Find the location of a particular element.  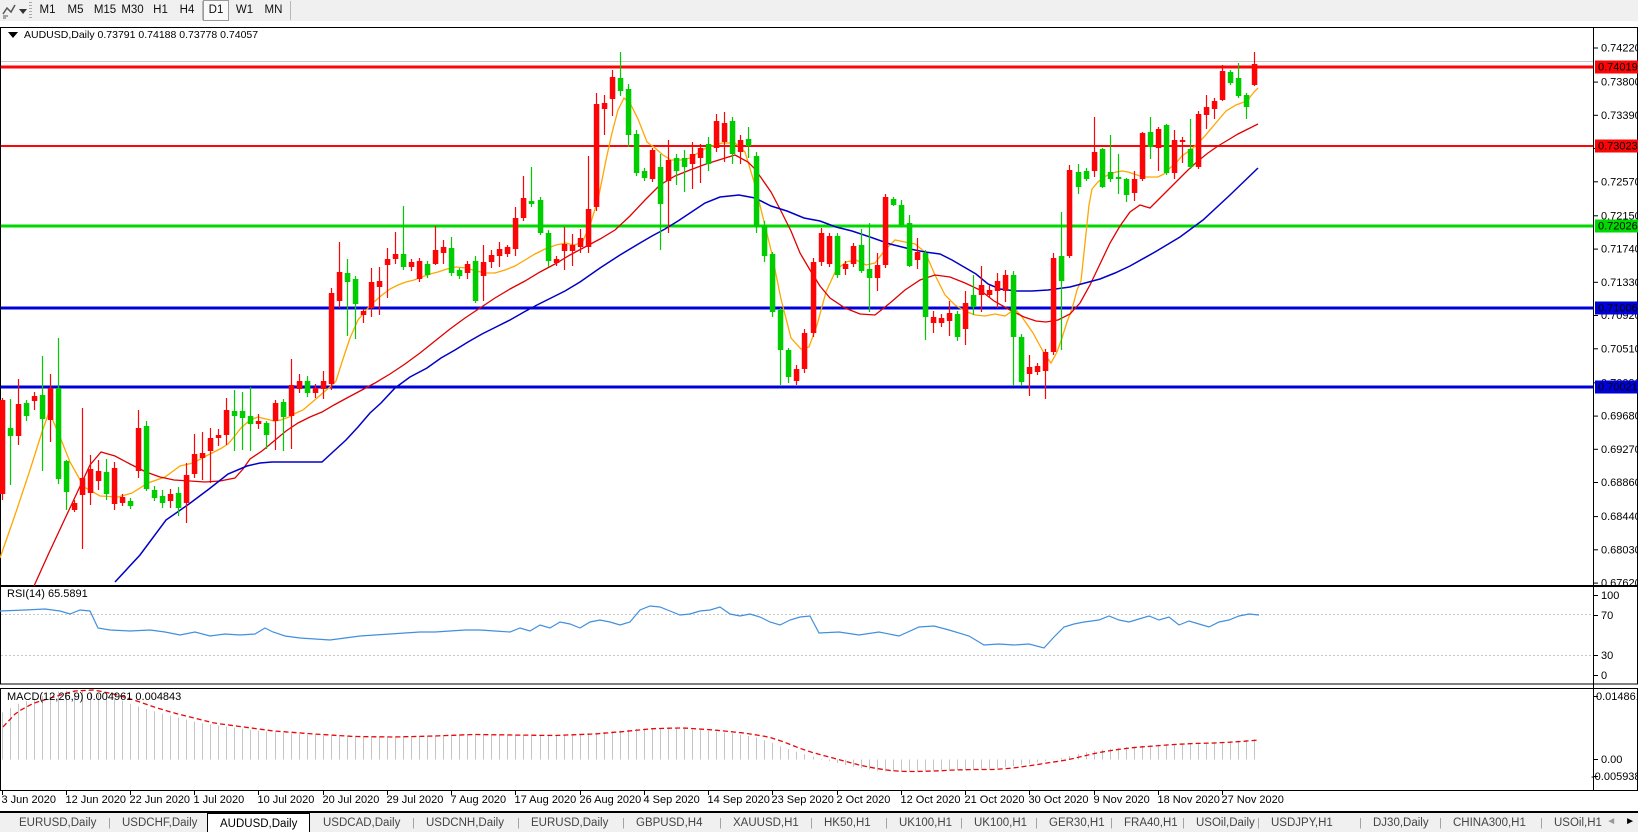

svg-text: 0.71006 is located at coordinates (1618, 309).